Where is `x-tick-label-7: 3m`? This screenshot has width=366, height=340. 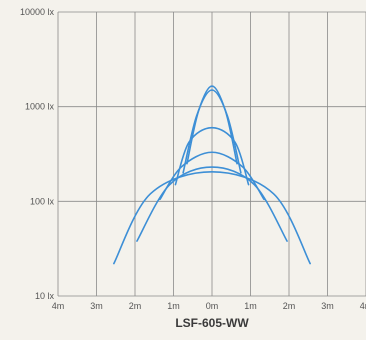
x-tick-label-7: 3m is located at coordinates (327, 306).